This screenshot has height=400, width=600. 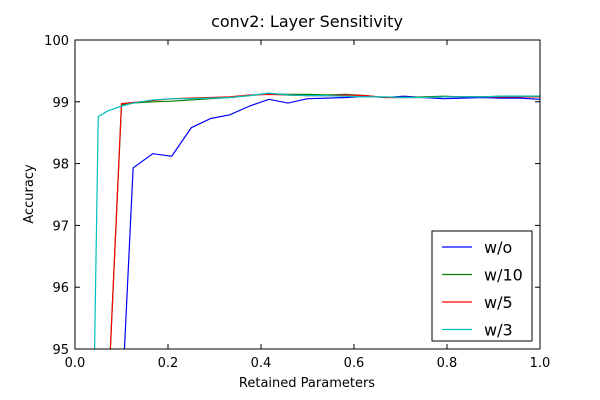 I want to click on y-tick-label: 99, so click(x=60, y=103).